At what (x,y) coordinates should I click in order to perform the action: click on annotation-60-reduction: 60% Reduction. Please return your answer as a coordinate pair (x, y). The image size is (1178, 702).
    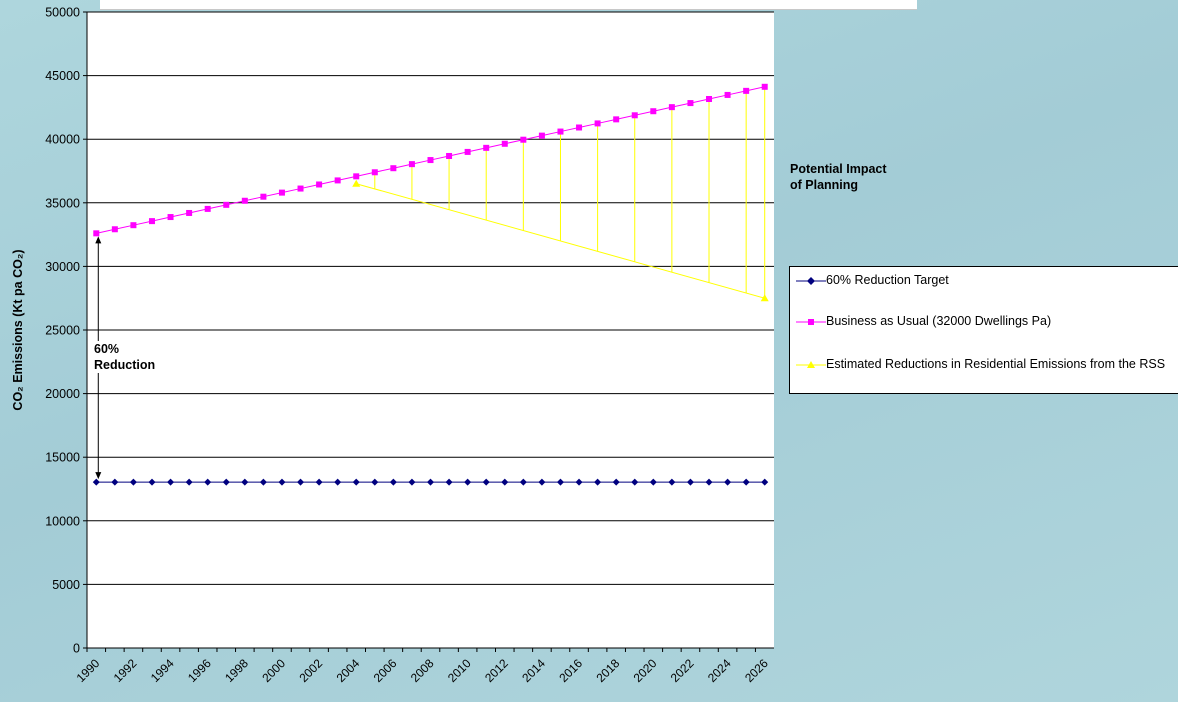
    Looking at the image, I should click on (149, 357).